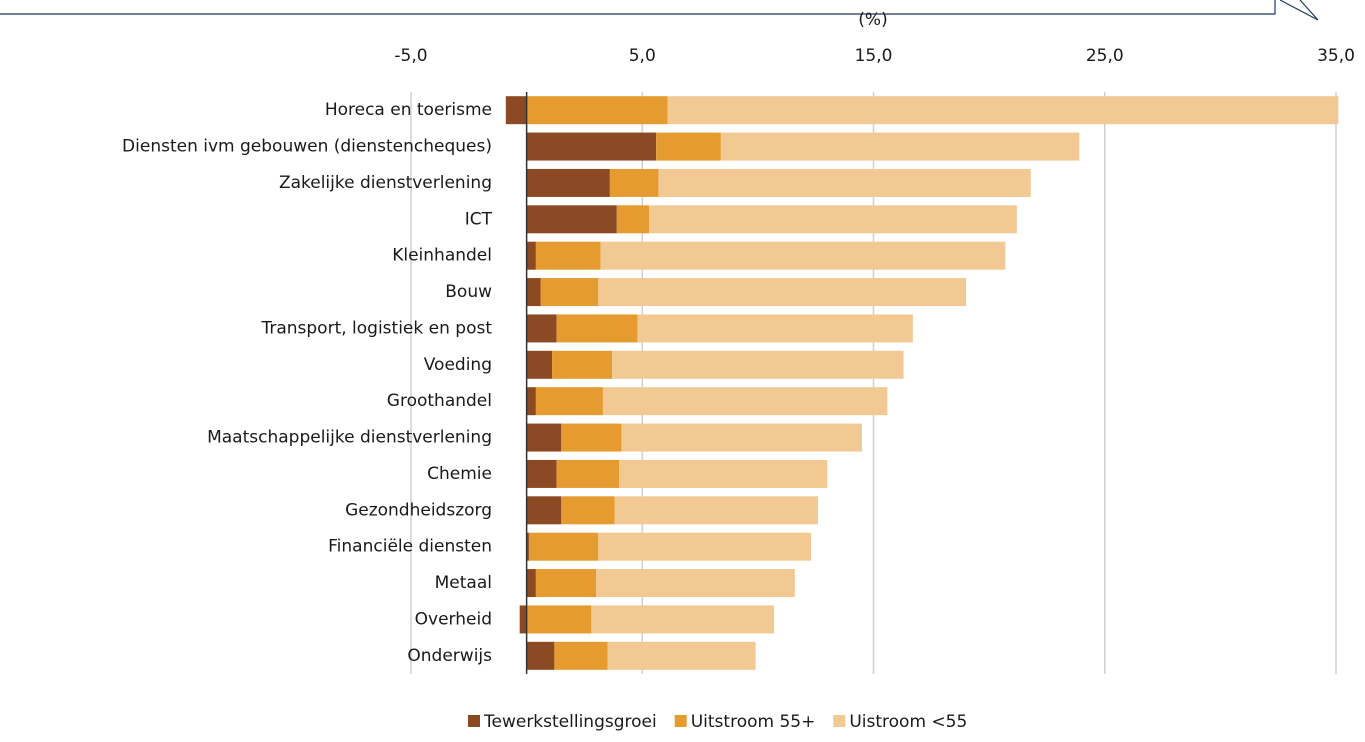  Describe the element at coordinates (570, 722) in the screenshot. I see `legend-label: Tewerkstellingsgroei` at that location.